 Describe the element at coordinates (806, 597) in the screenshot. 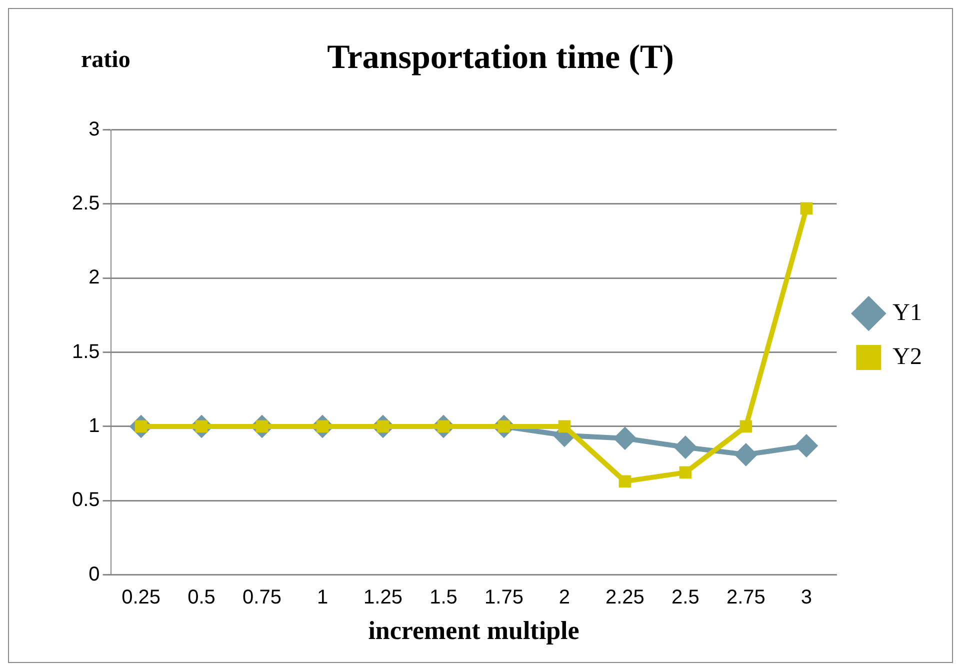

I see `x-tick-label: 3` at that location.